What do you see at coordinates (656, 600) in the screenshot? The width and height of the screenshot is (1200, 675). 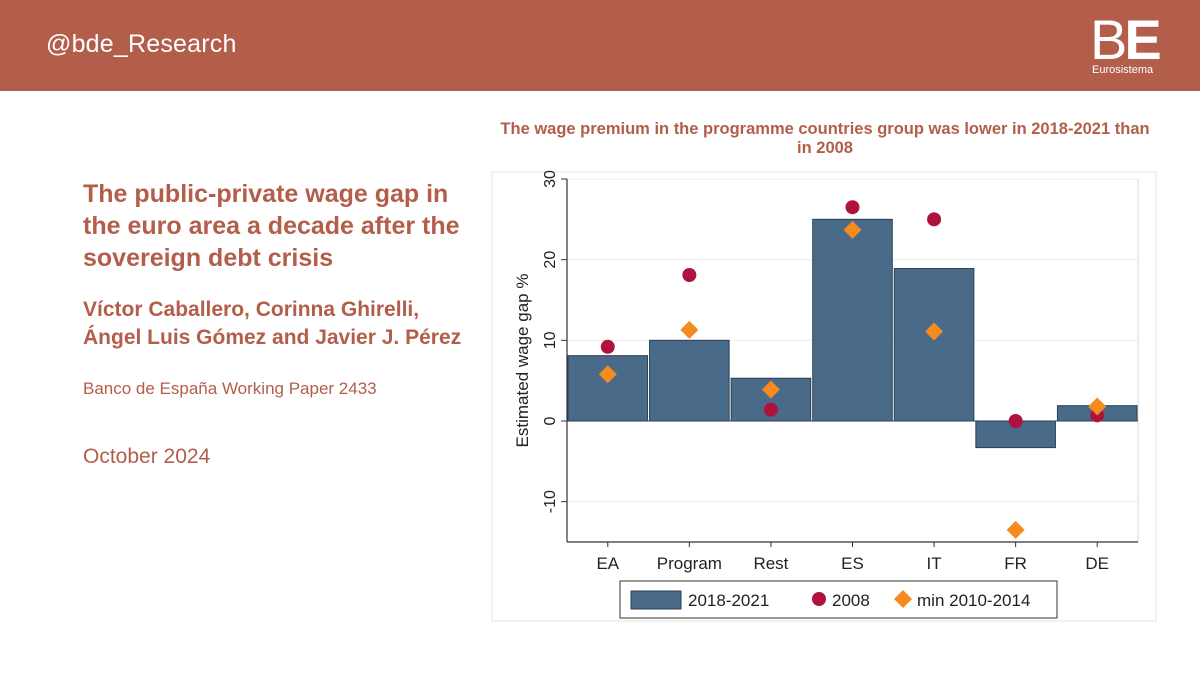 I see `legend-swatch-bar` at bounding box center [656, 600].